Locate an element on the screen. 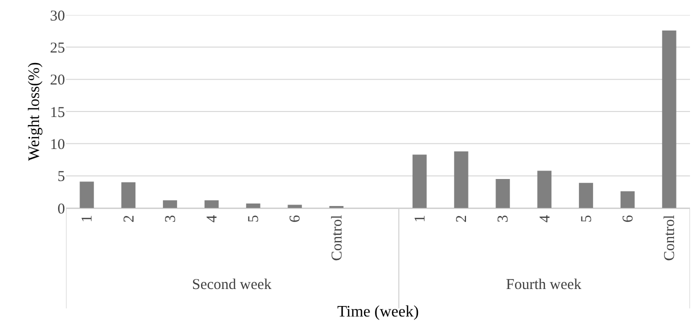  text: Second week is located at coordinates (232, 285).